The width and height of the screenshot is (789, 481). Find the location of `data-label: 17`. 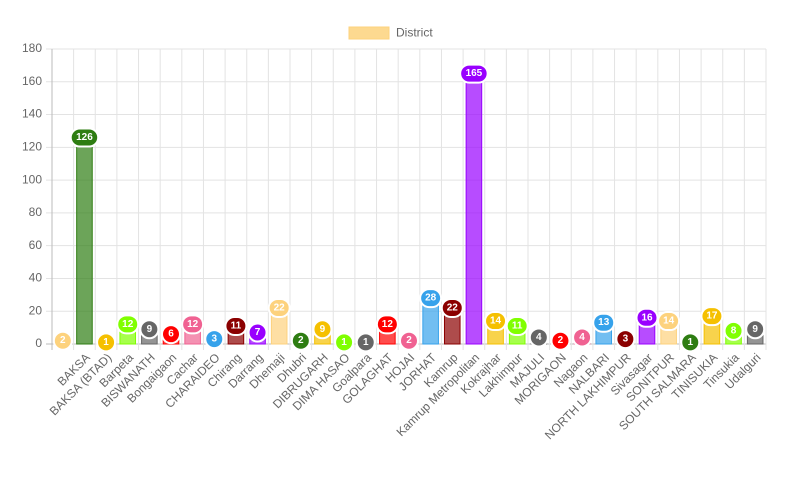

data-label: 17 is located at coordinates (712, 316).